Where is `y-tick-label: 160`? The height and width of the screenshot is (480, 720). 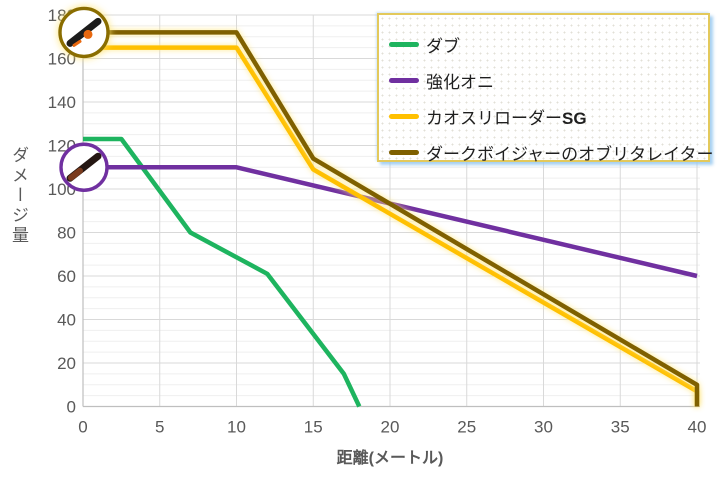 y-tick-label: 160 is located at coordinates (62, 59).